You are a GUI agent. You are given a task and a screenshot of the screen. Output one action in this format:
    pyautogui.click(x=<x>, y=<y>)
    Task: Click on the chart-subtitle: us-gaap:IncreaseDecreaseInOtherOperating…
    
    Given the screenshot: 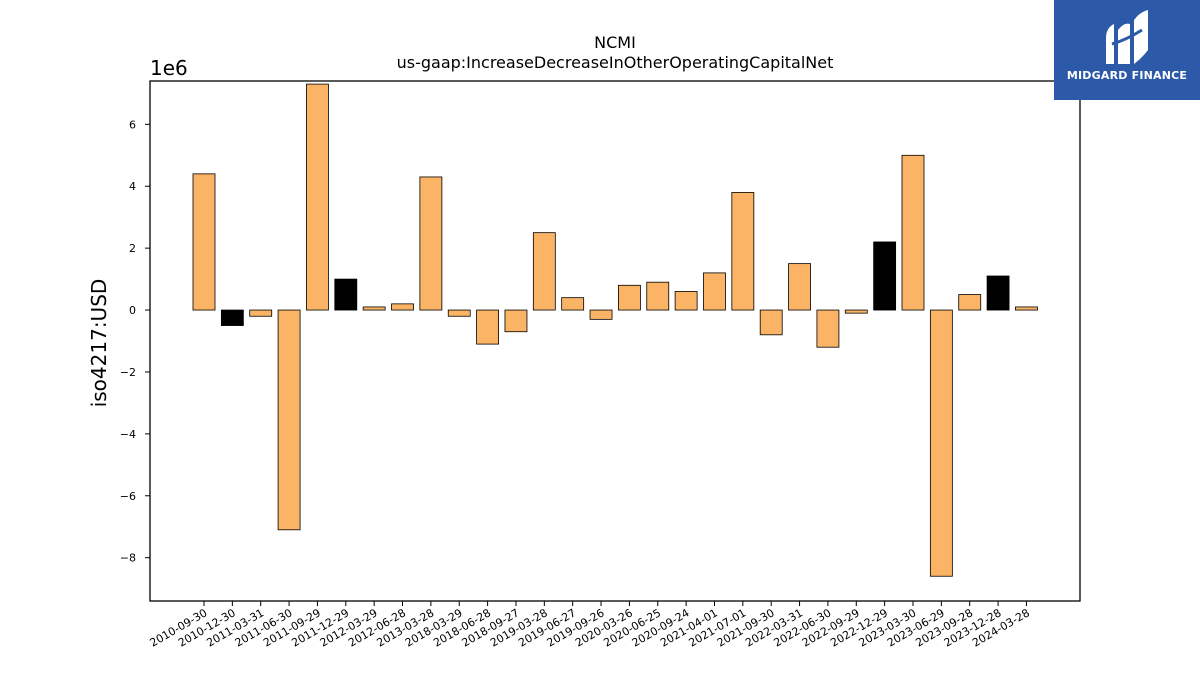 What is the action you would take?
    pyautogui.click(x=615, y=62)
    